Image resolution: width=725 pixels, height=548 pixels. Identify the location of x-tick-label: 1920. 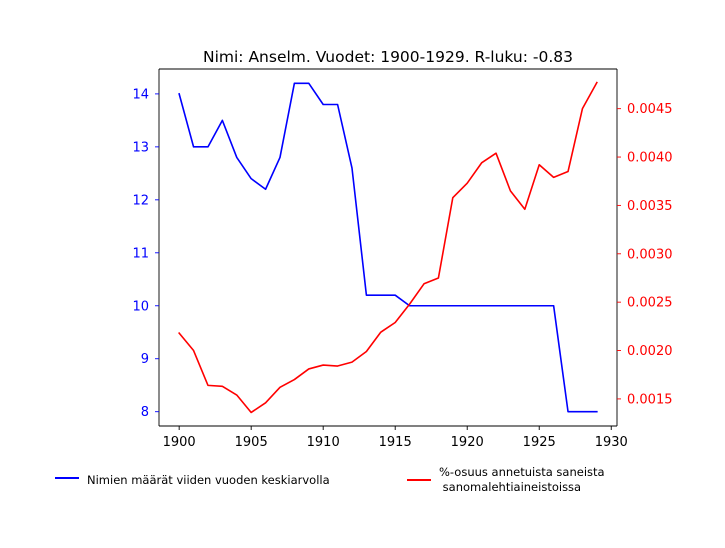
(467, 442).